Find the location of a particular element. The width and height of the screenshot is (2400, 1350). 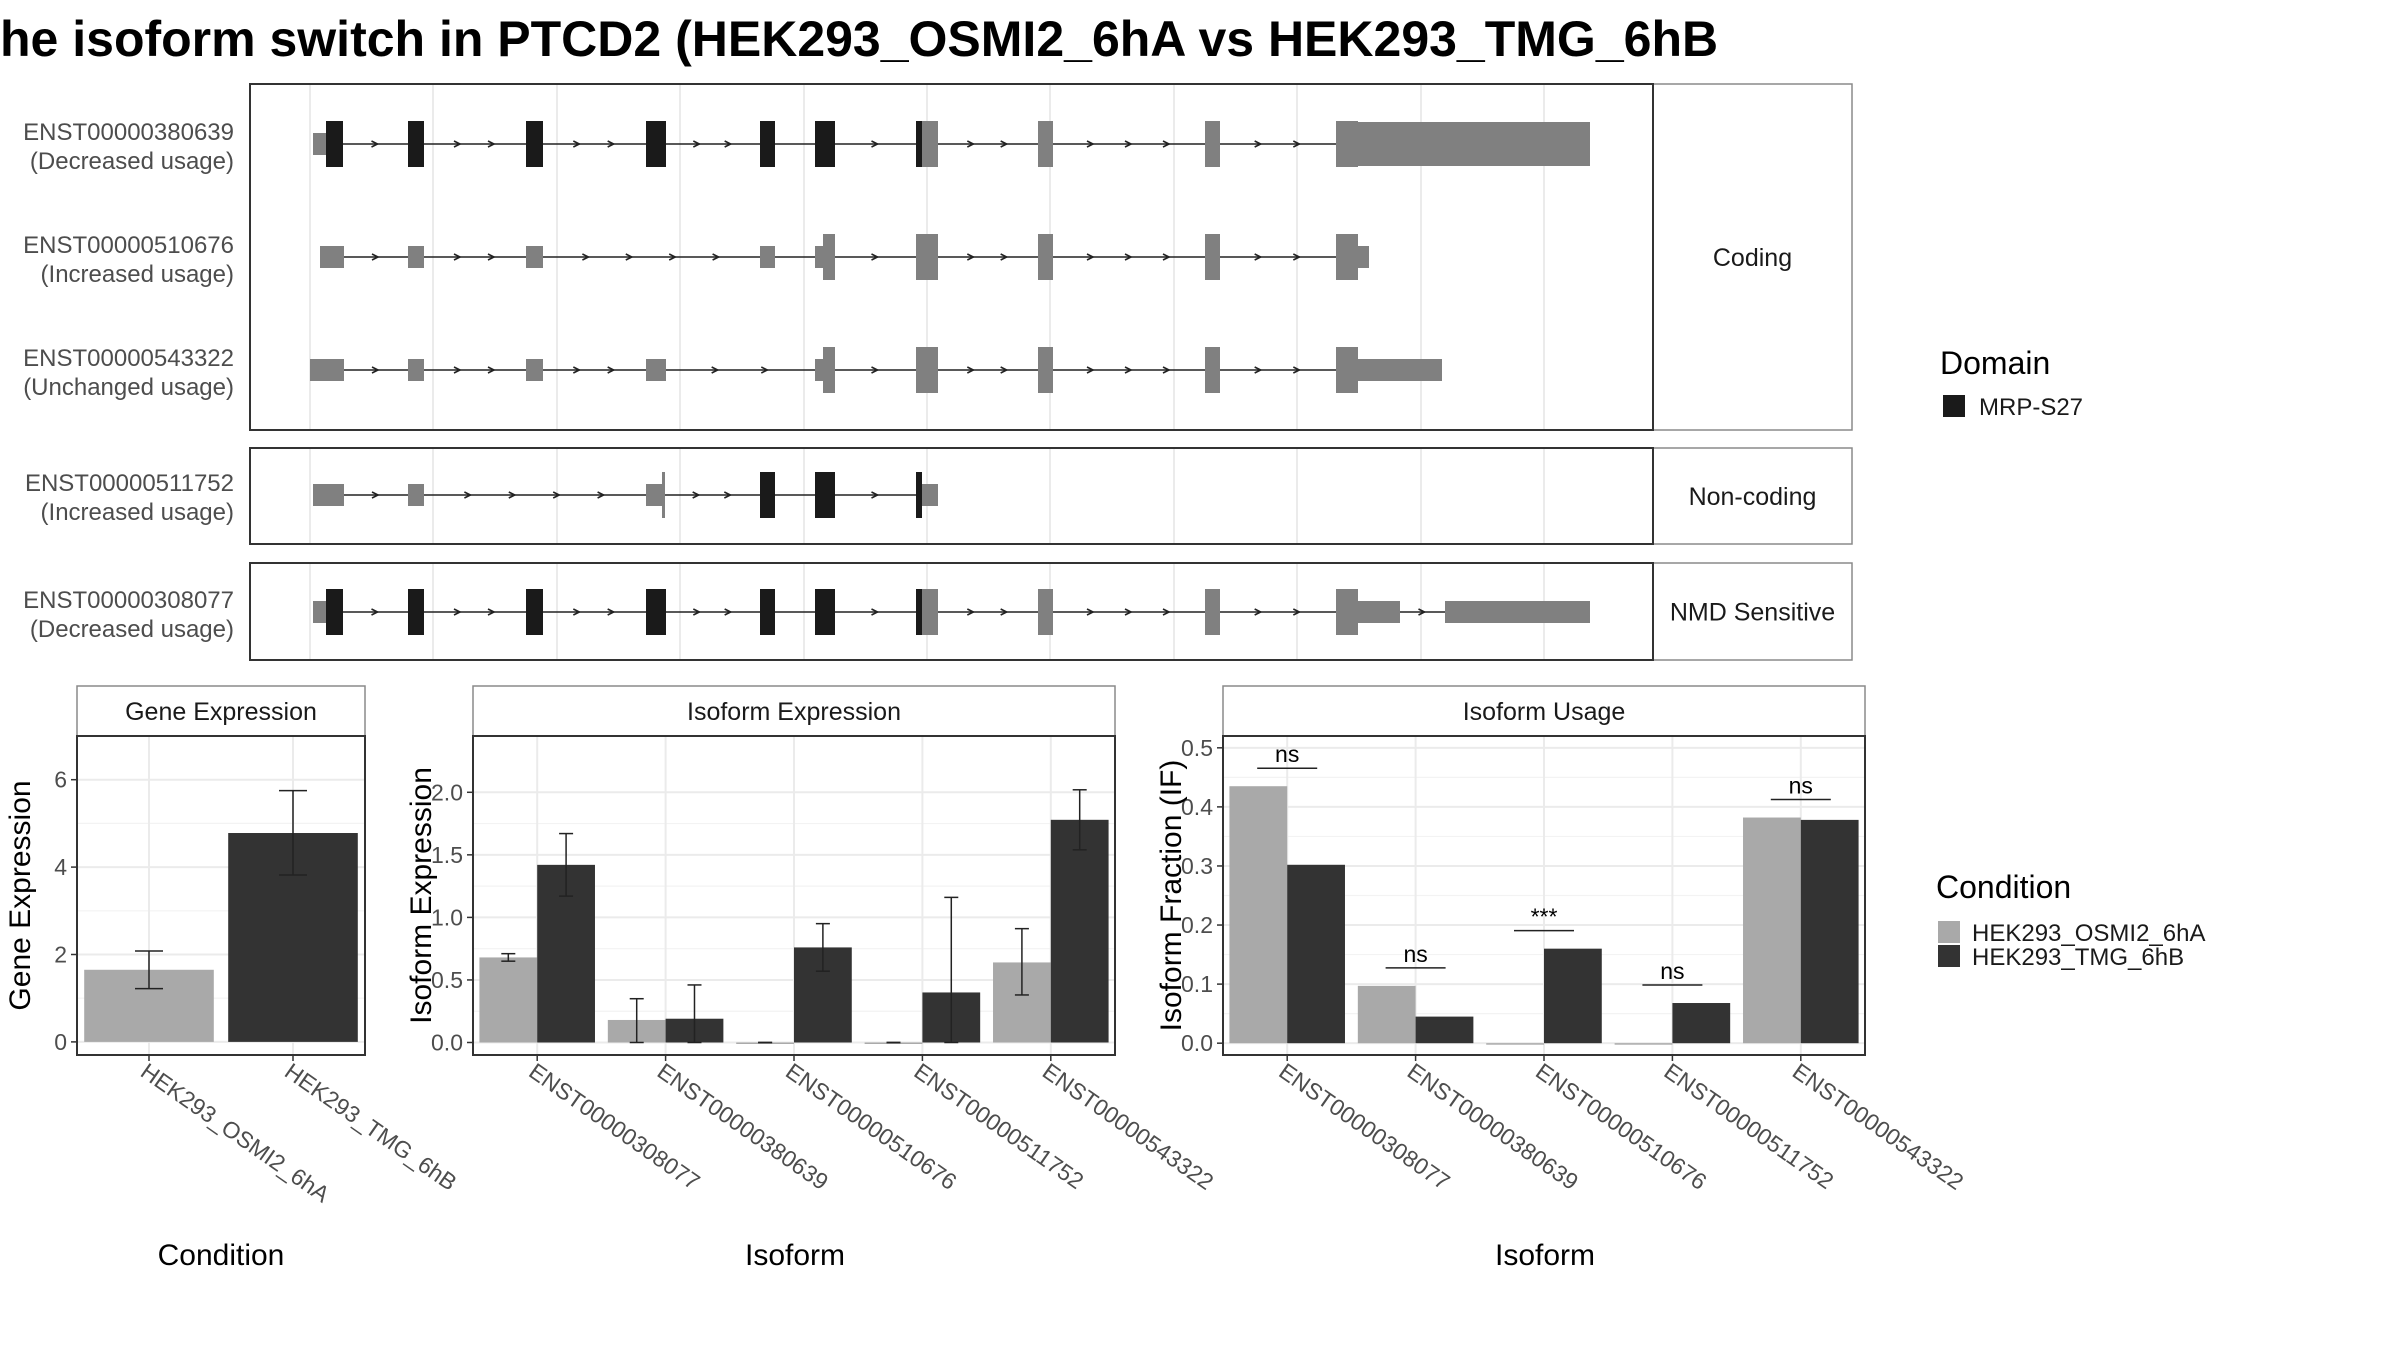

structure-panel-border is located at coordinates (951, 611).